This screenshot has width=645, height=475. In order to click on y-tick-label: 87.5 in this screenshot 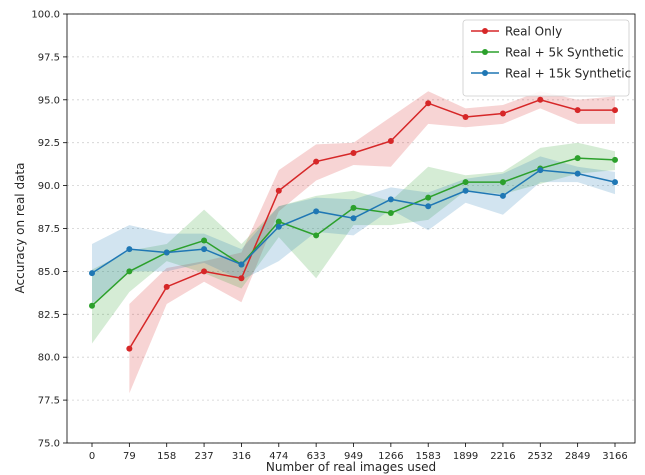, I will do `click(49, 229)`.